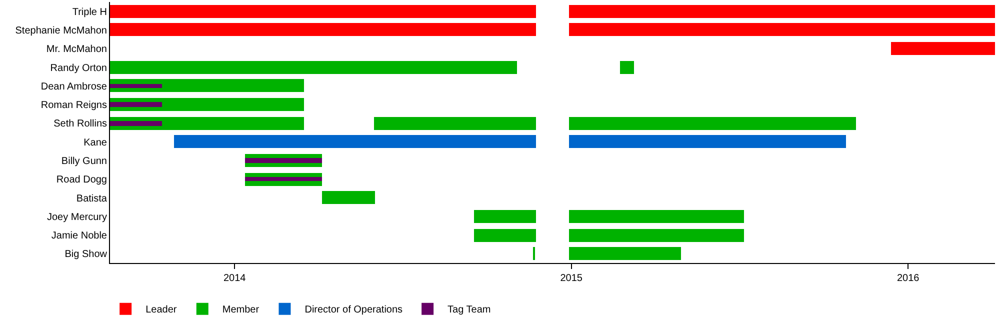  Describe the element at coordinates (84, 161) in the screenshot. I see `y-tick-label: Billy Gunn` at that location.